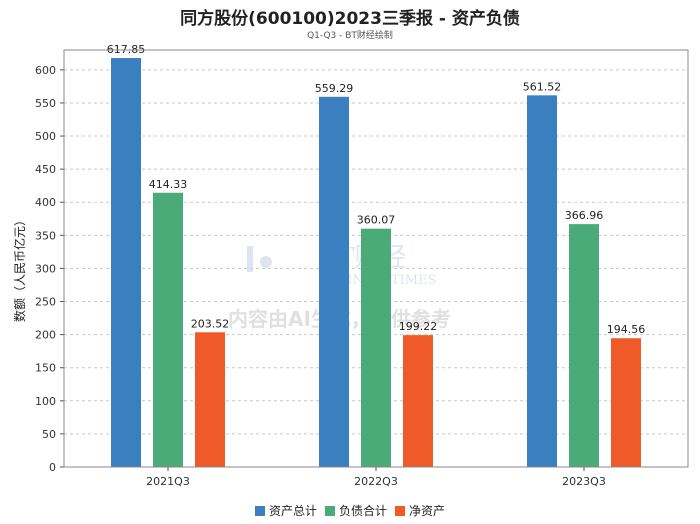  I want to click on data-label: 360.07, so click(376, 220).